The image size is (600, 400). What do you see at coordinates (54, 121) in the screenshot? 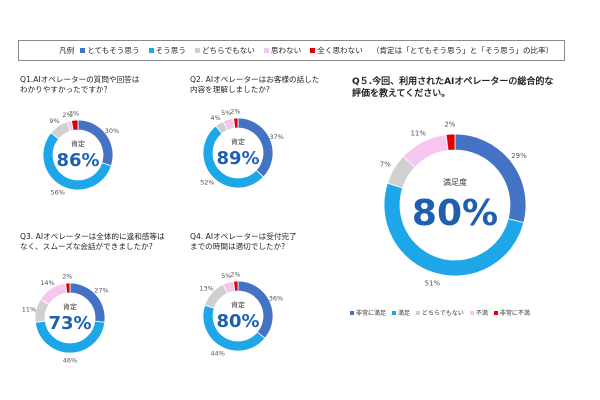
I see `chart1-slice-label-3: 9%` at bounding box center [54, 121].